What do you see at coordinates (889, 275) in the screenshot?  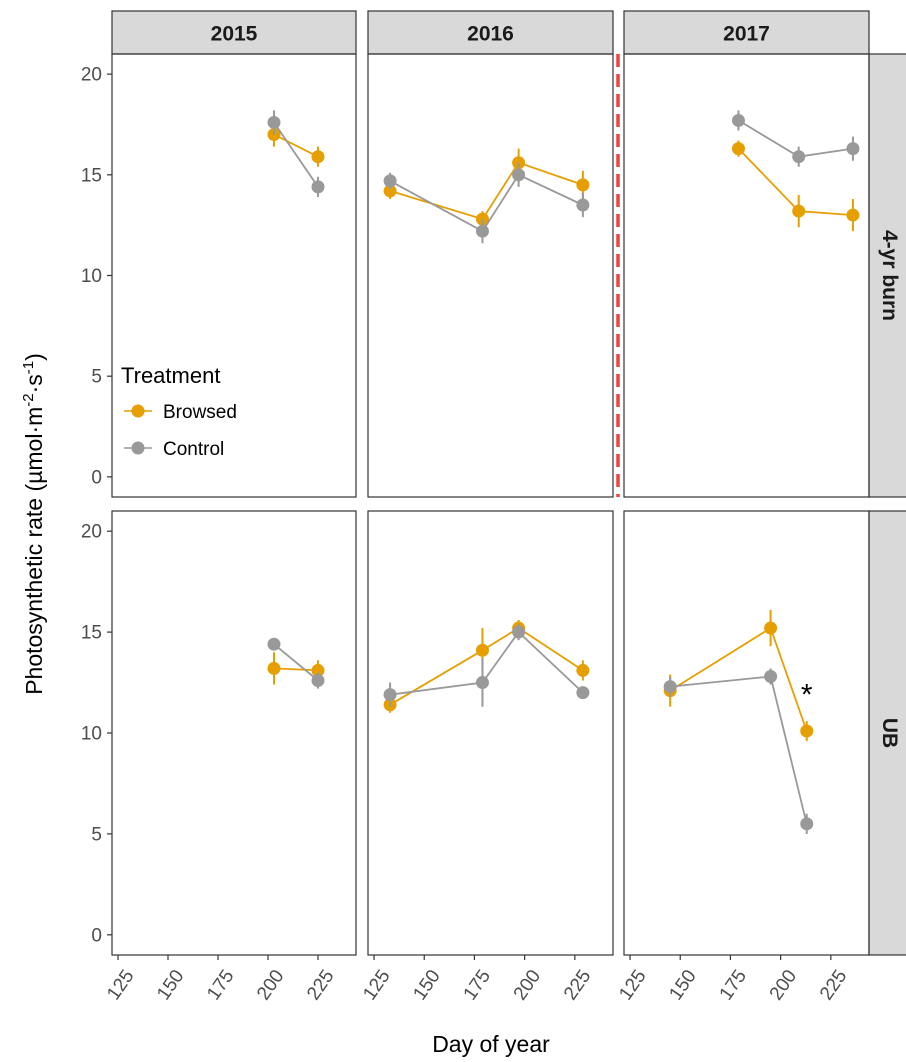 I see `row-strip-label-4-yr-burn: 4-yr burn` at bounding box center [889, 275].